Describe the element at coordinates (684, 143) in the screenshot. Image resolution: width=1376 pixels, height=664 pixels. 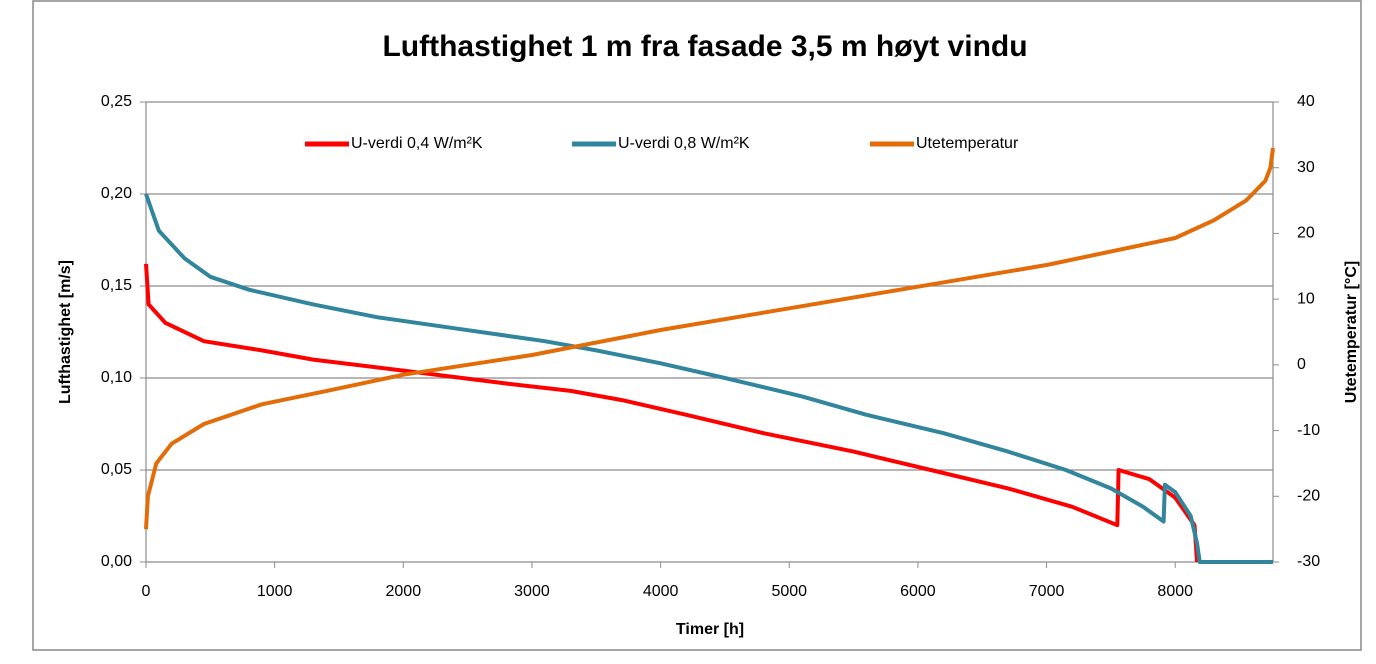
I see `legend-label: U-verdi 0,8 W/m²K` at that location.